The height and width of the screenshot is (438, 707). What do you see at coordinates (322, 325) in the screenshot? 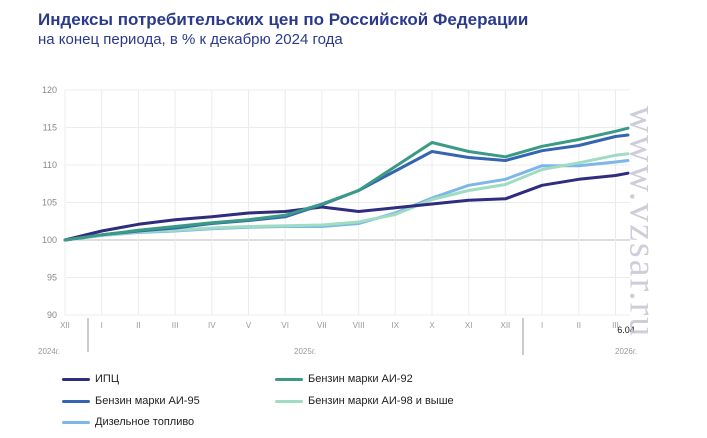
I see `x-tick-label: VII` at bounding box center [322, 325].